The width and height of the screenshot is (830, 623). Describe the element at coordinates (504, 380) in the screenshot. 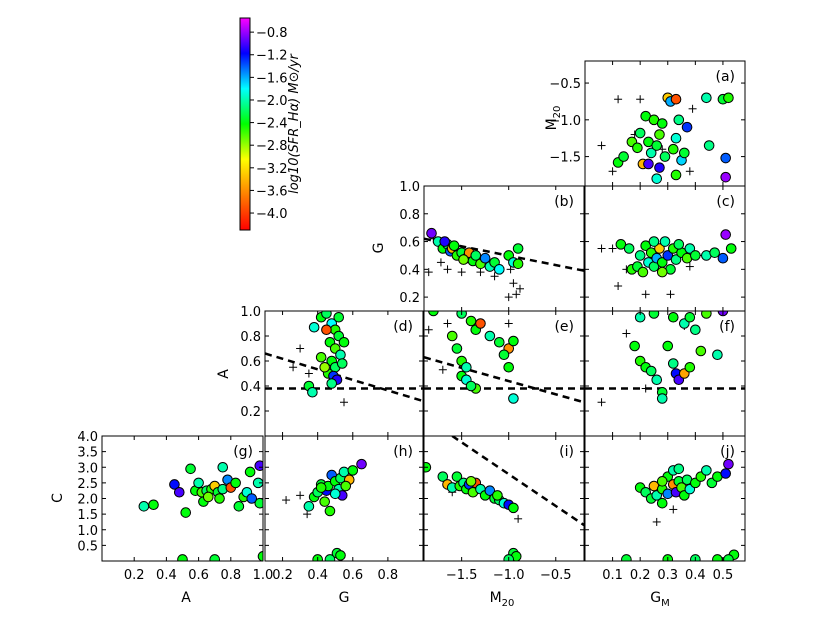

I see `dashed-line` at that location.